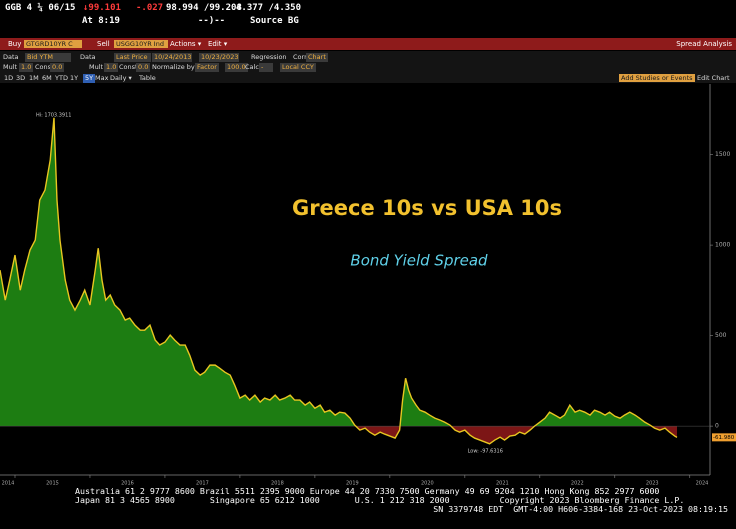 Image resolution: width=736 pixels, height=529 pixels. I want to click on x-tick-label: 2015, so click(52, 484).